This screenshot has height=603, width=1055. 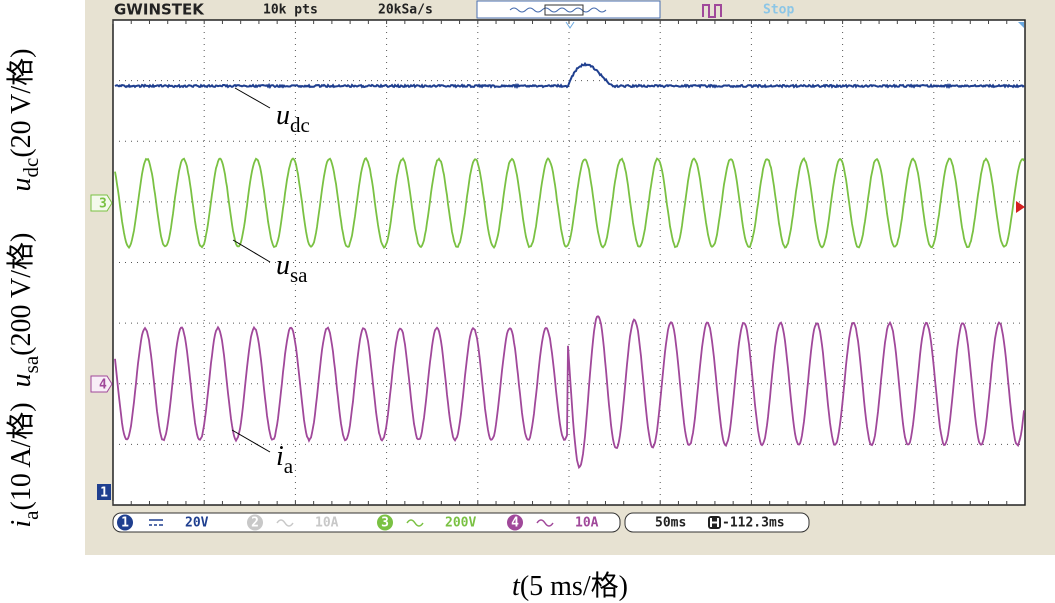 What do you see at coordinates (569, 75) in the screenshot?
I see `udc-trace` at bounding box center [569, 75].